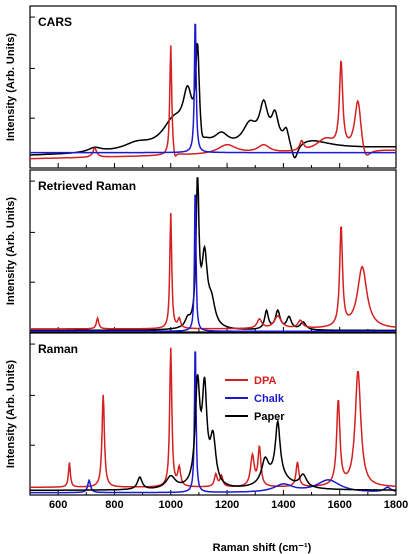 This screenshot has height=554, width=411. I want to click on x-tick-label: 1400, so click(283, 505).